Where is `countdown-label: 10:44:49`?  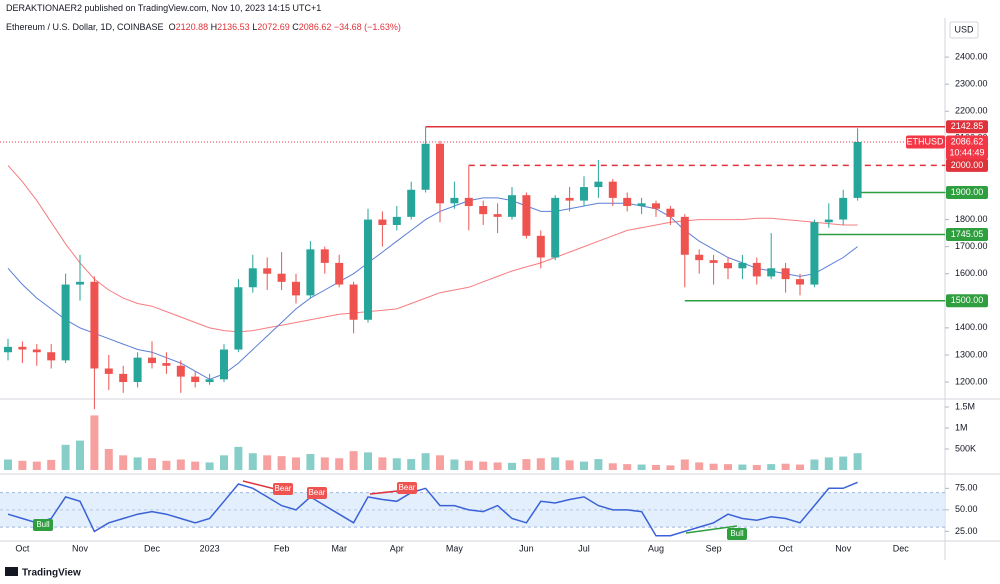 countdown-label: 10:44:49 is located at coordinates (966, 152).